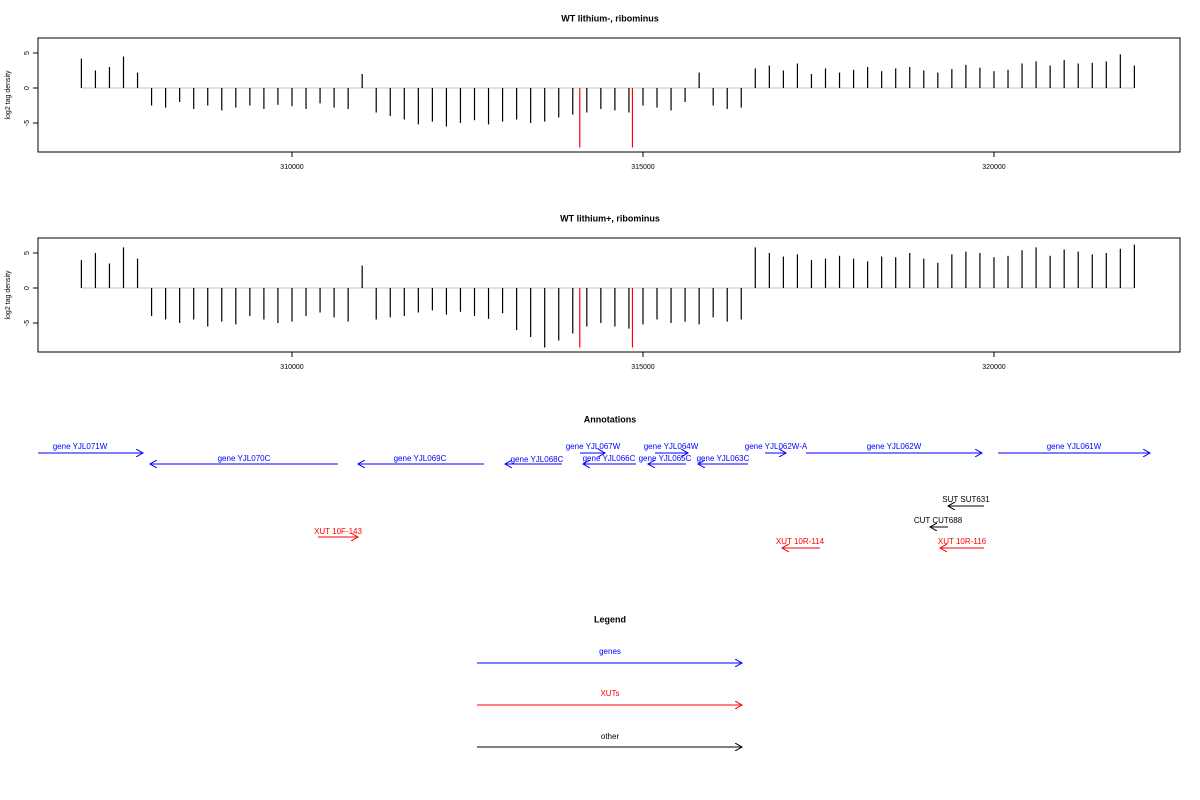 This screenshot has width=1200, height=800. Describe the element at coordinates (610, 18) in the screenshot. I see `chart-title: WT lithium-, ribominus` at that location.